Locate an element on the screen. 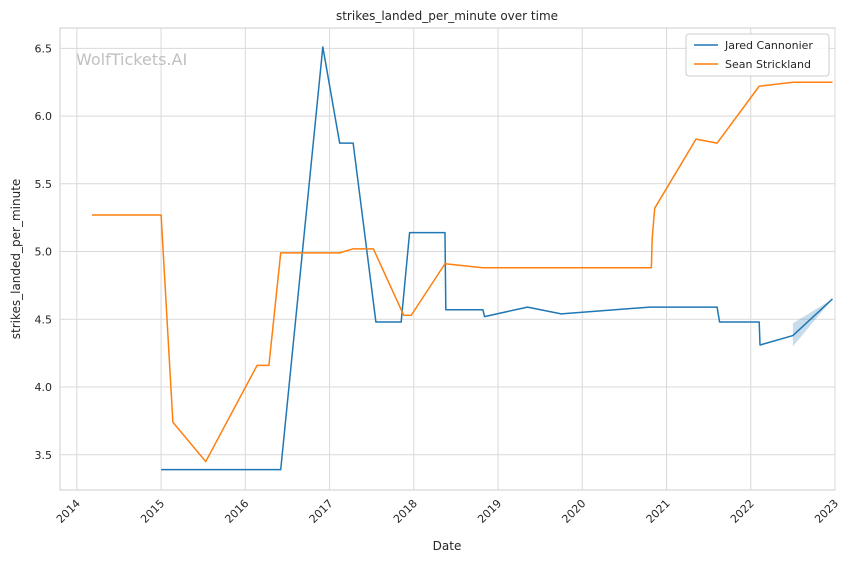 Image resolution: width=844 pixels, height=565 pixels. legend-box is located at coordinates (757, 55).